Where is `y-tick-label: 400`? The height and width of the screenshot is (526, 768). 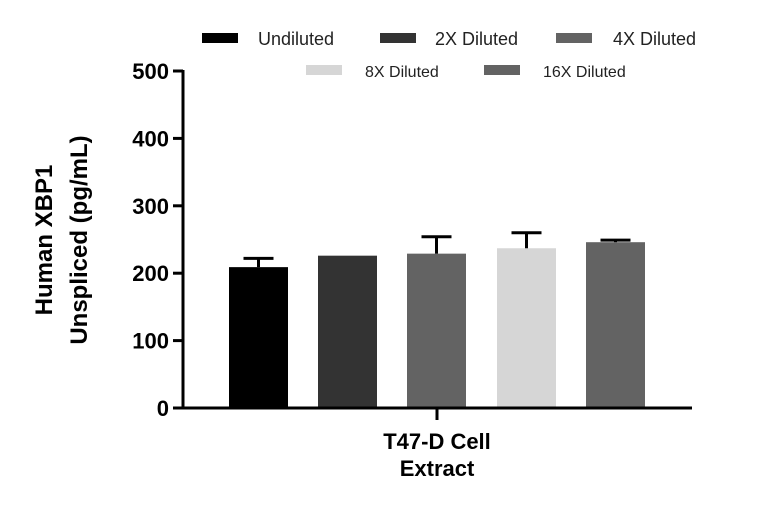
y-tick-label: 400 is located at coordinates (150, 138).